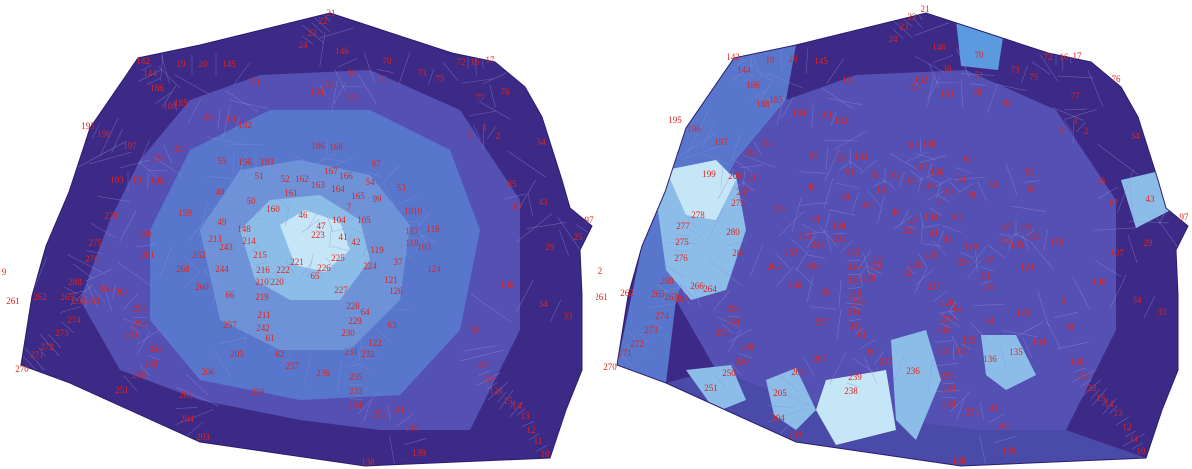 This screenshot has height=469, width=1192. Describe the element at coordinates (1070, 327) in the screenshot. I see `cell-label: 58` at that location.